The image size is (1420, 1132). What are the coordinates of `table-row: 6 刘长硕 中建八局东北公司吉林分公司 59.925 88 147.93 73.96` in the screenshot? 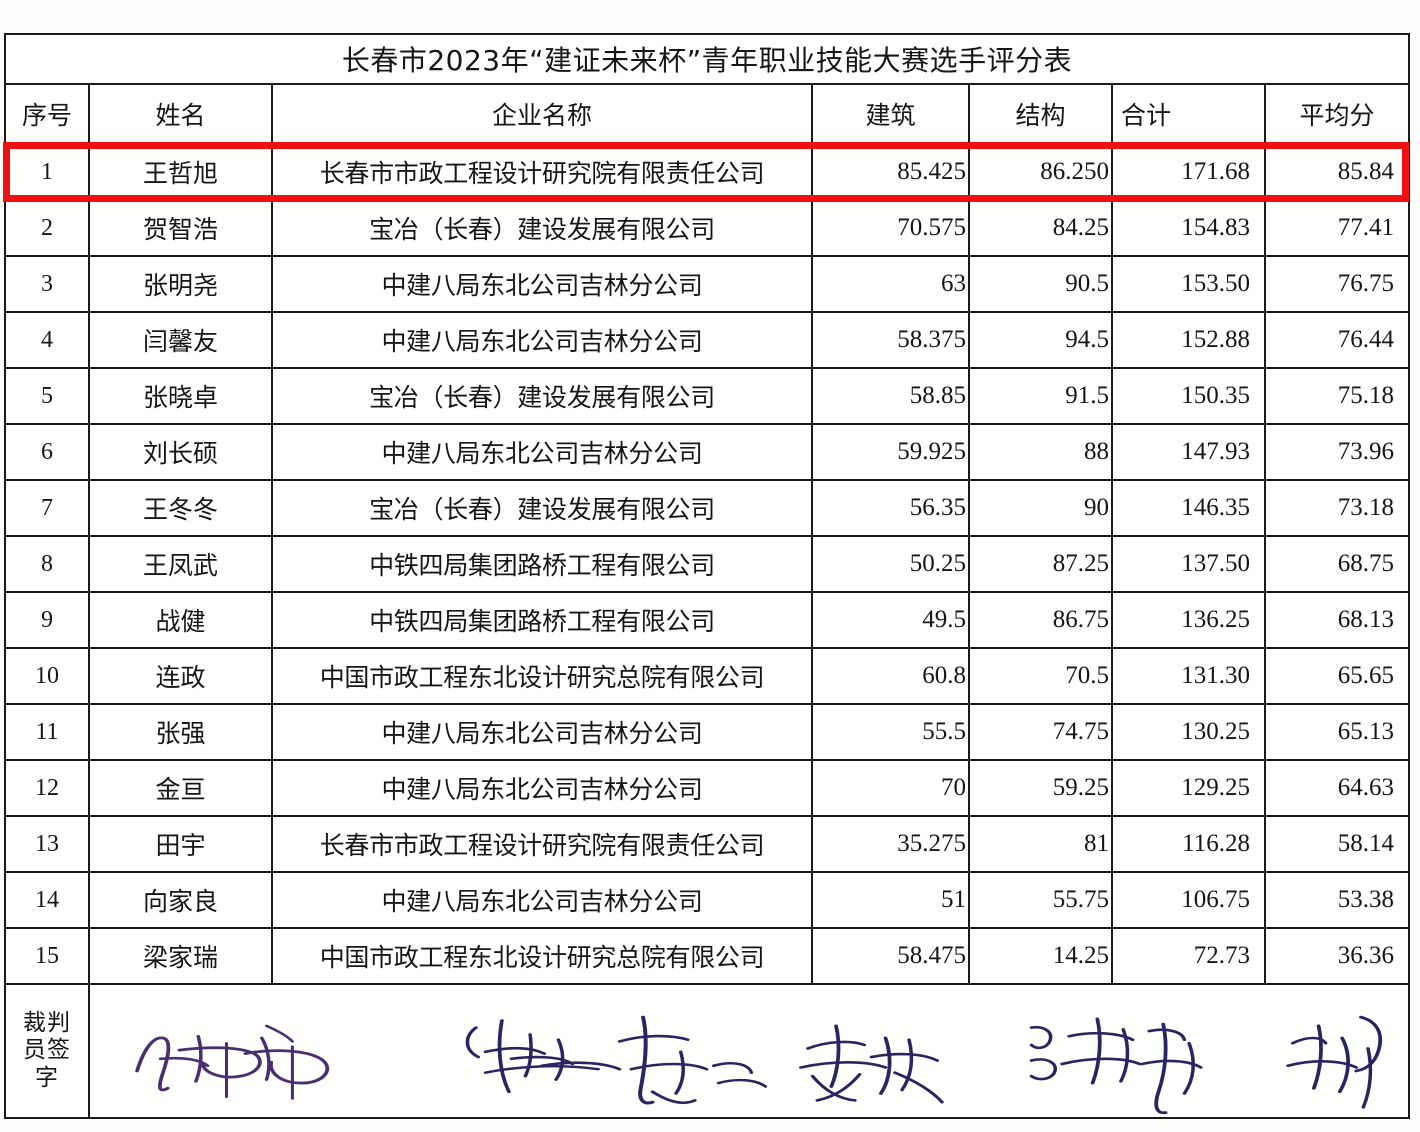 It's located at (707, 452).